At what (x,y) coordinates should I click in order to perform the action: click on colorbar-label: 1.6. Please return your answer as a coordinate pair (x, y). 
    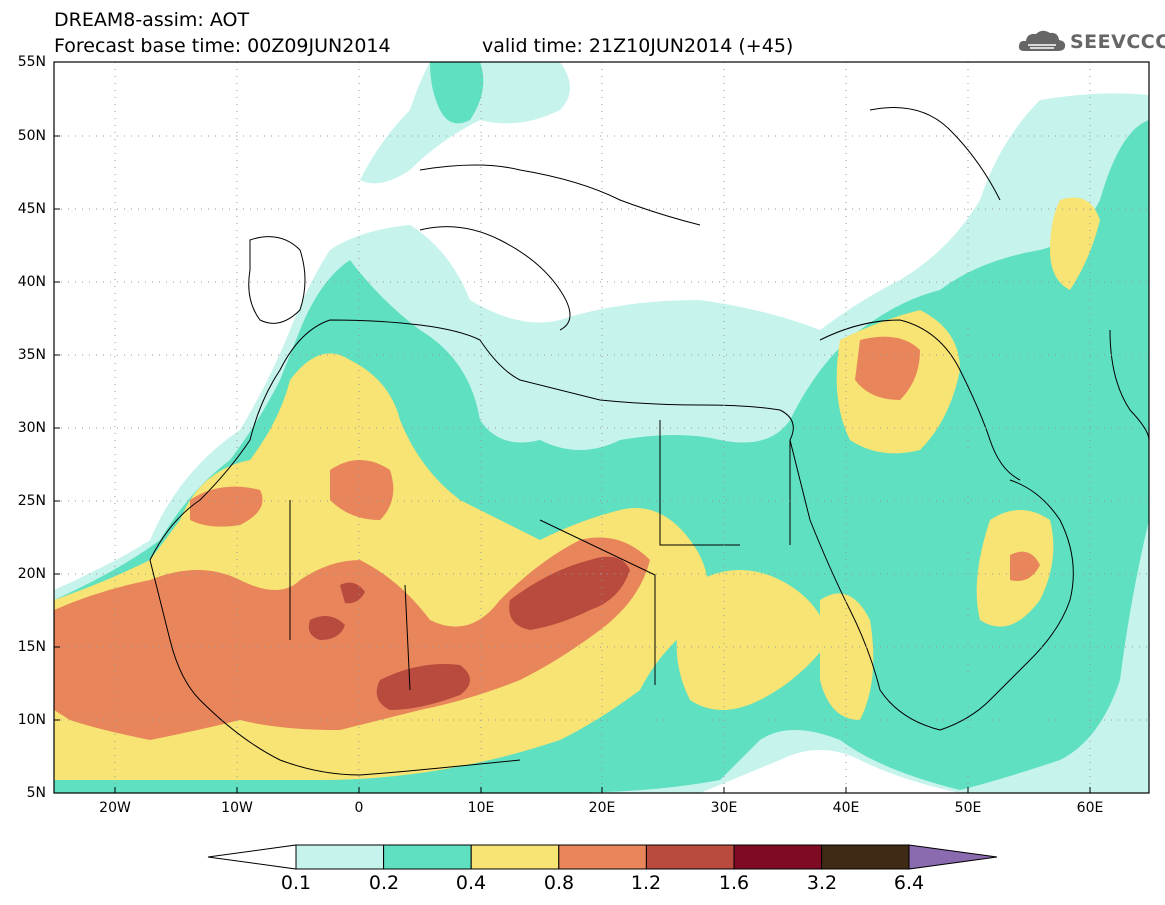
    Looking at the image, I should click on (734, 883).